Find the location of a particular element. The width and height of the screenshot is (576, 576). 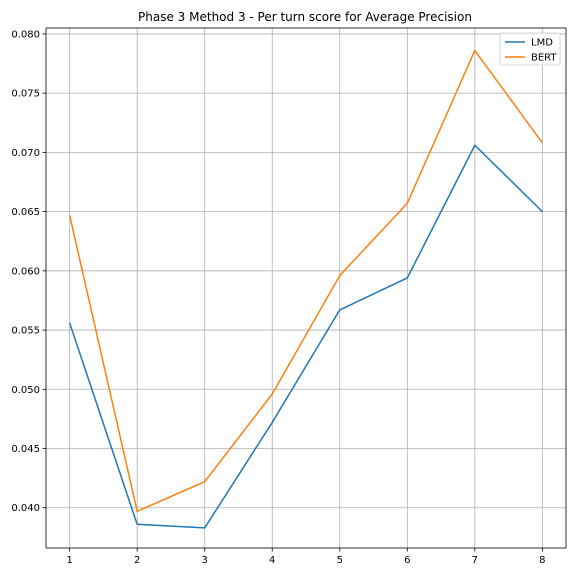

legend-label-lmd: LMD is located at coordinates (542, 43).